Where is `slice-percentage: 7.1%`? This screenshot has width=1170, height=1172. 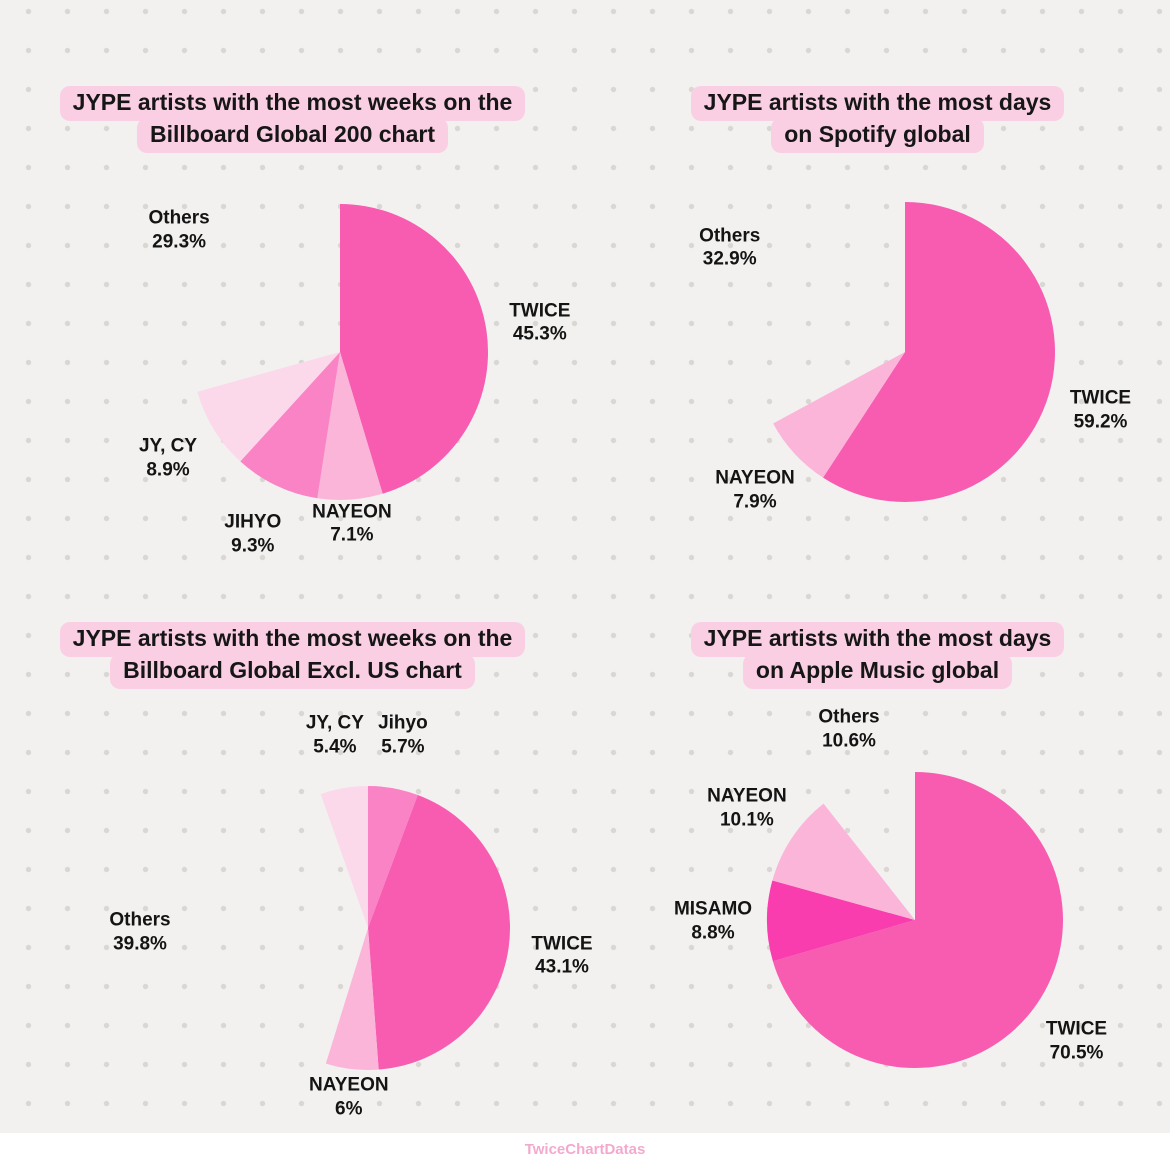 slice-percentage: 7.1% is located at coordinates (352, 535).